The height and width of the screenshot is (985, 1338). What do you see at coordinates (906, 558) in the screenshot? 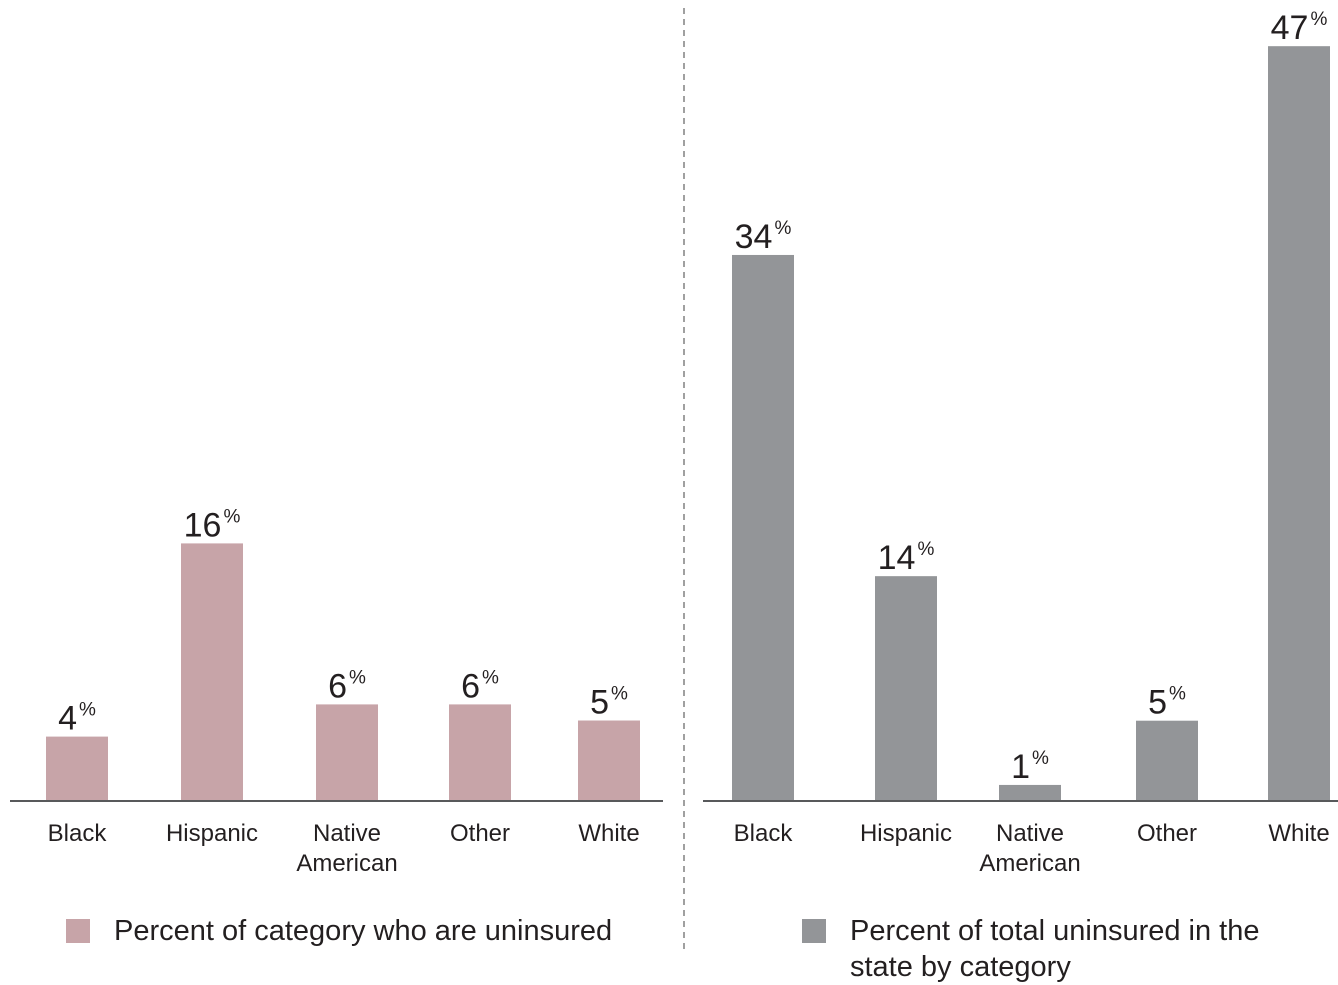
I see `right-value-label-1: 14%` at bounding box center [906, 558].